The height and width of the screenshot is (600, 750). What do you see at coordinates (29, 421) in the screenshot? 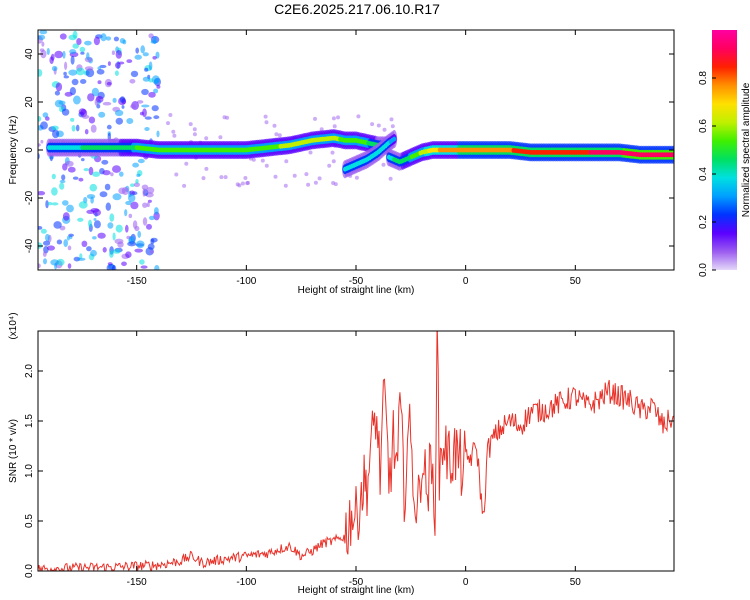
I see `y-tick-label: 1.5` at bounding box center [29, 421].